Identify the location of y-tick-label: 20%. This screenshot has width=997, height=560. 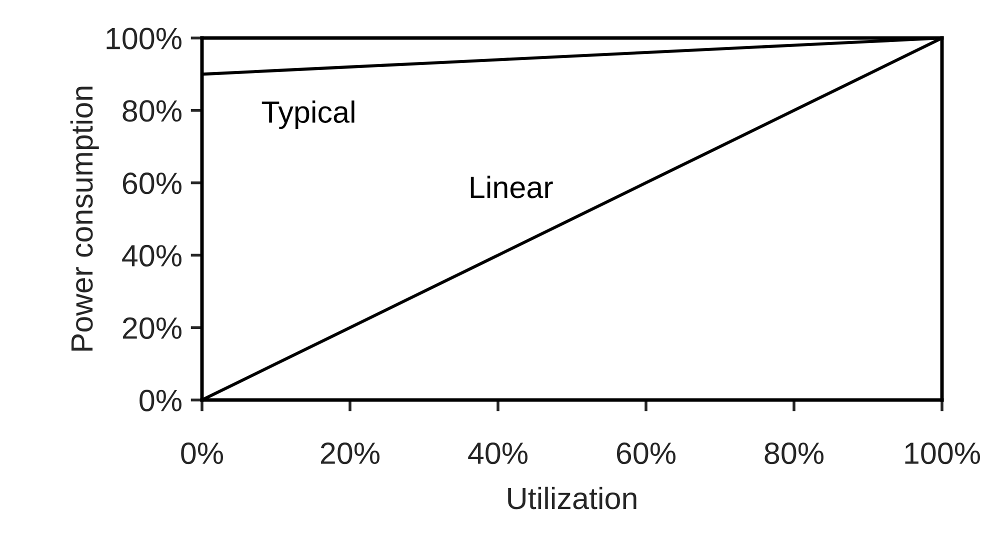
(152, 328).